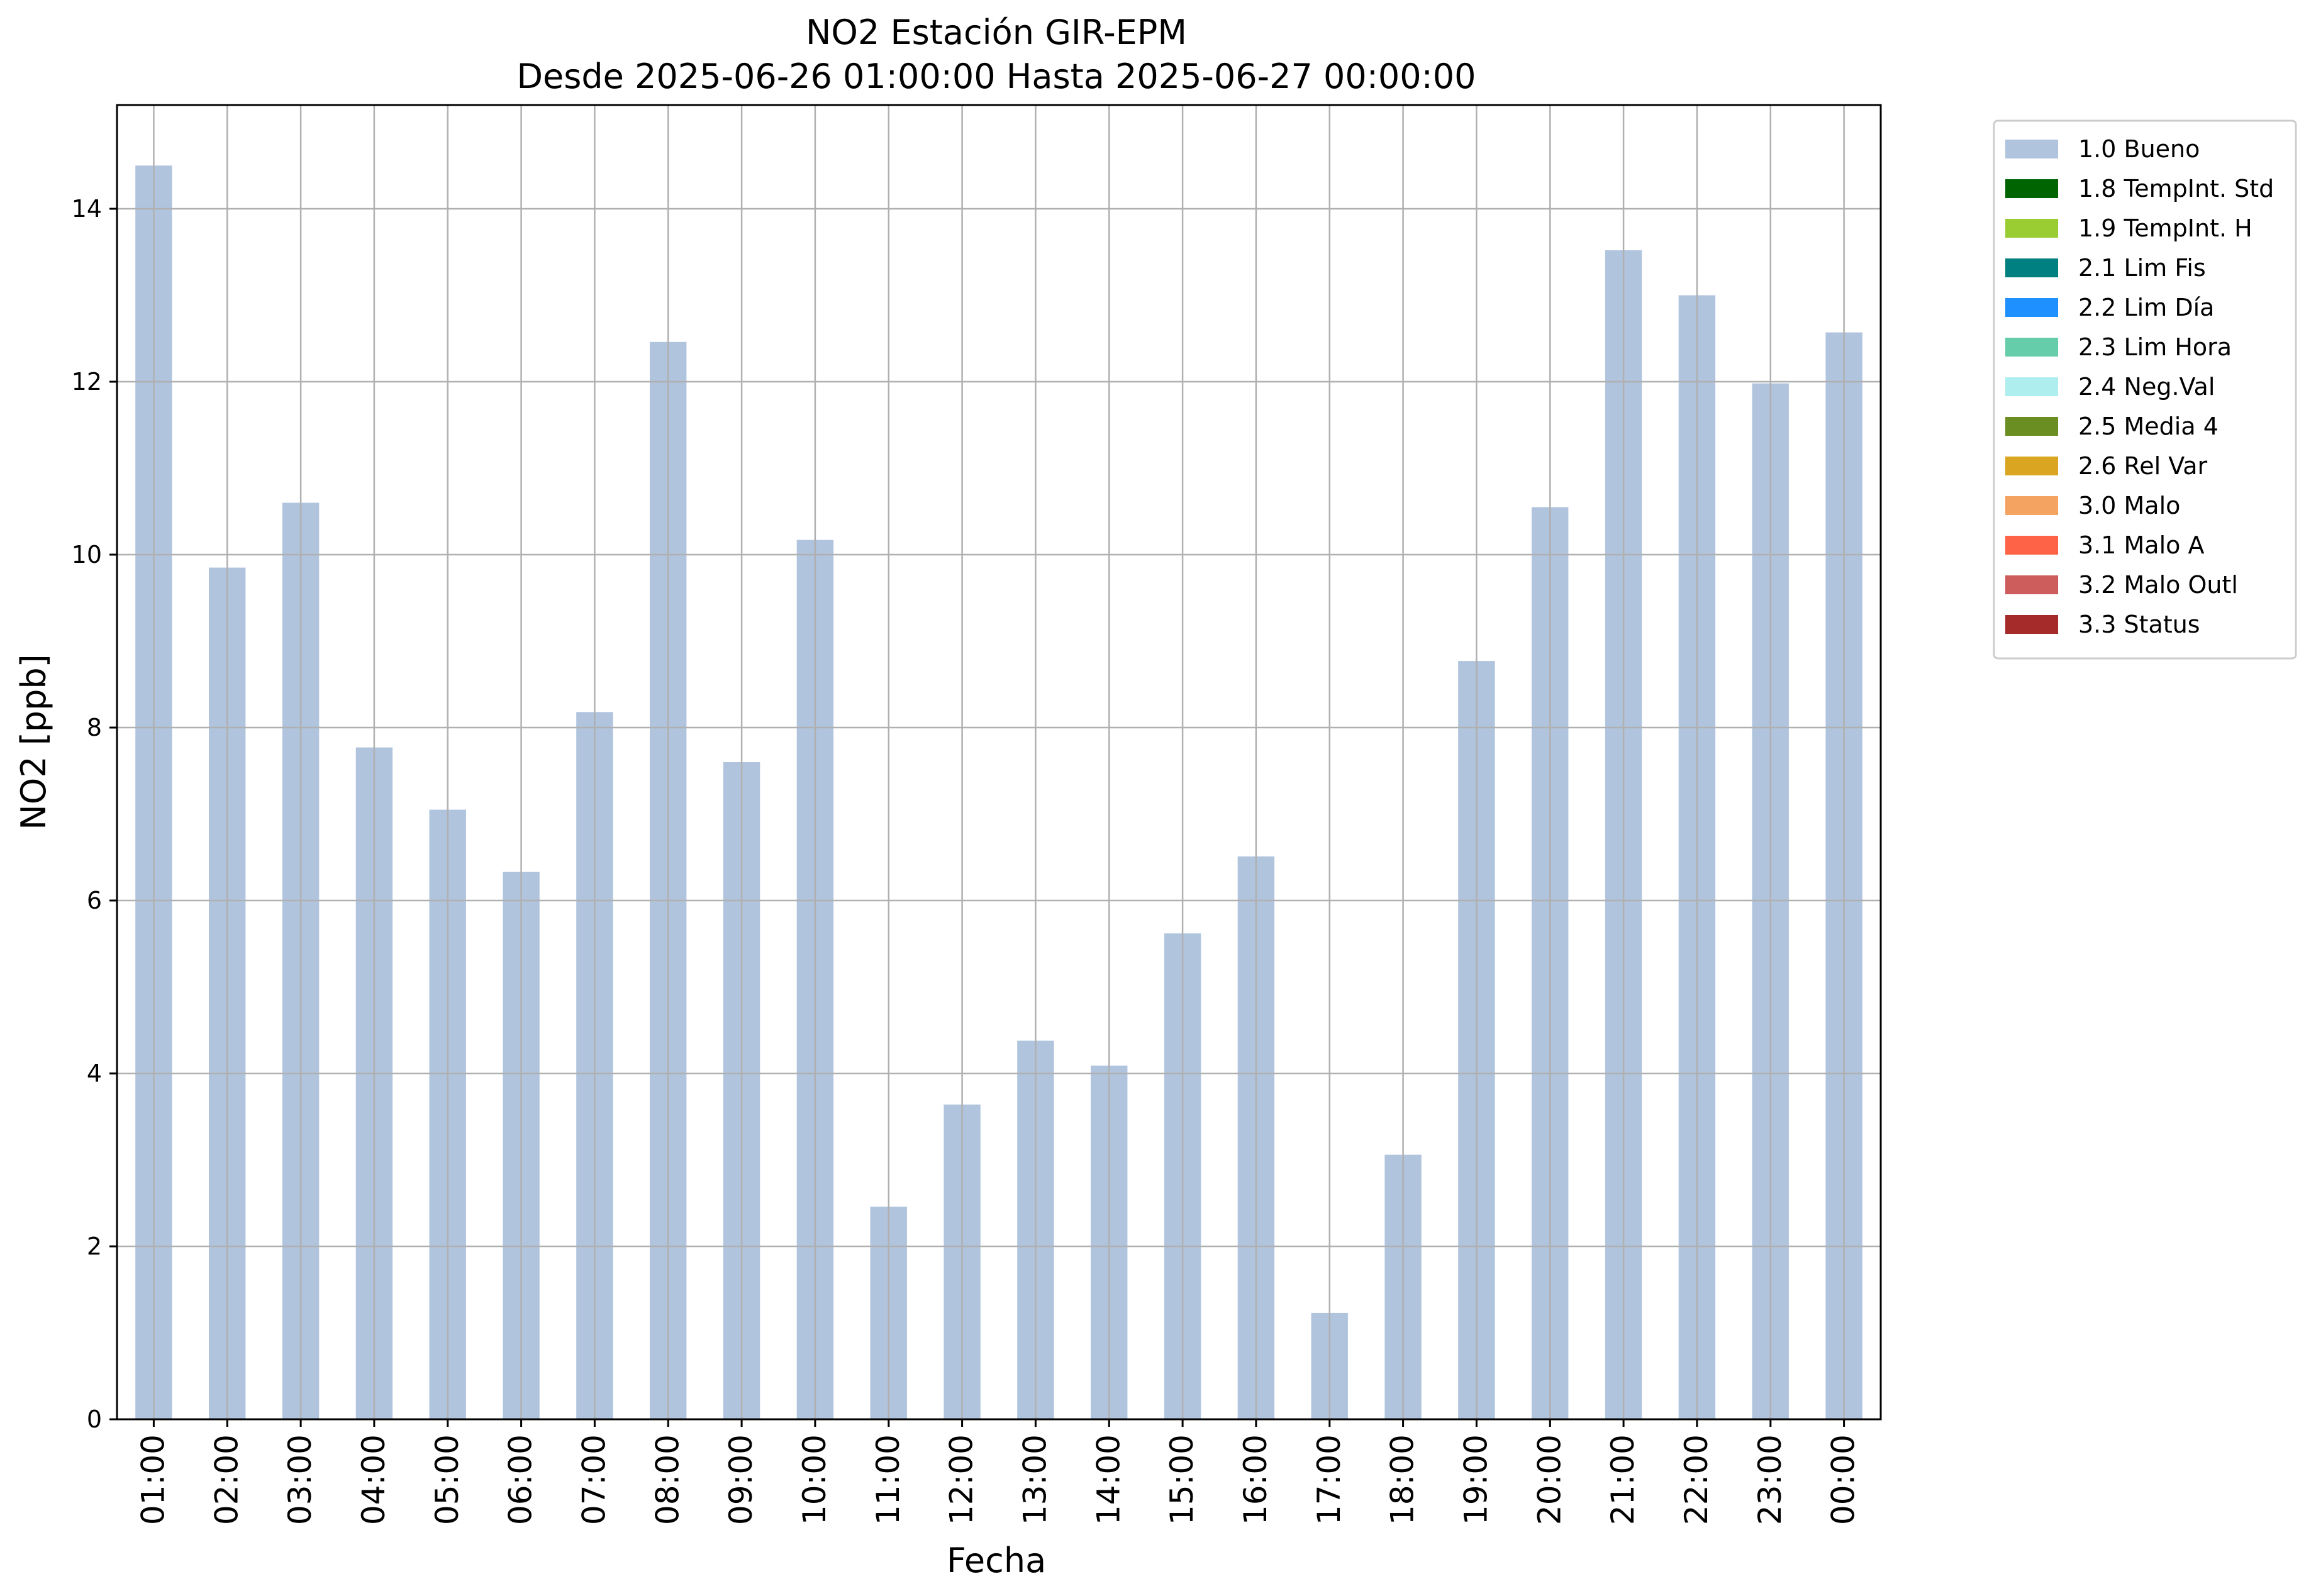 The image size is (2316, 1596). I want to click on x-tick-label: 03:00, so click(300, 1480).